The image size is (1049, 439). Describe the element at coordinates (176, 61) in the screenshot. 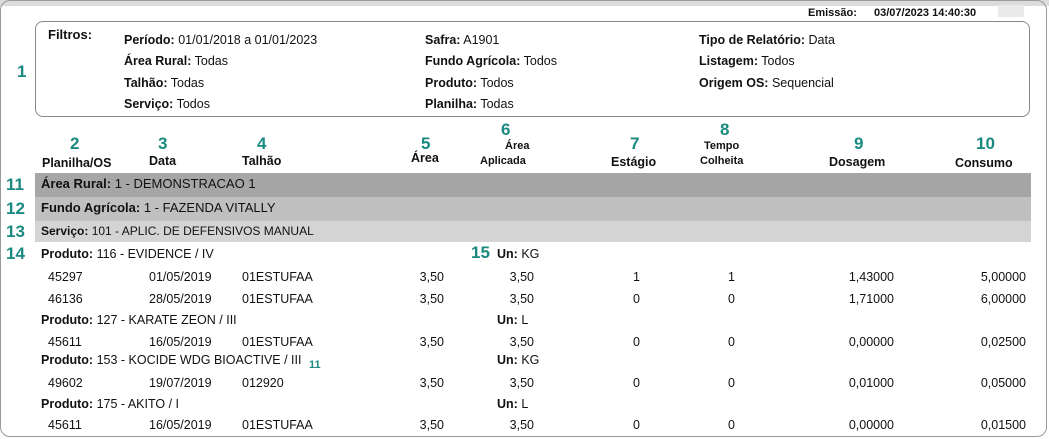

I see `filter-area-rural: Área Rural: Todas` at that location.